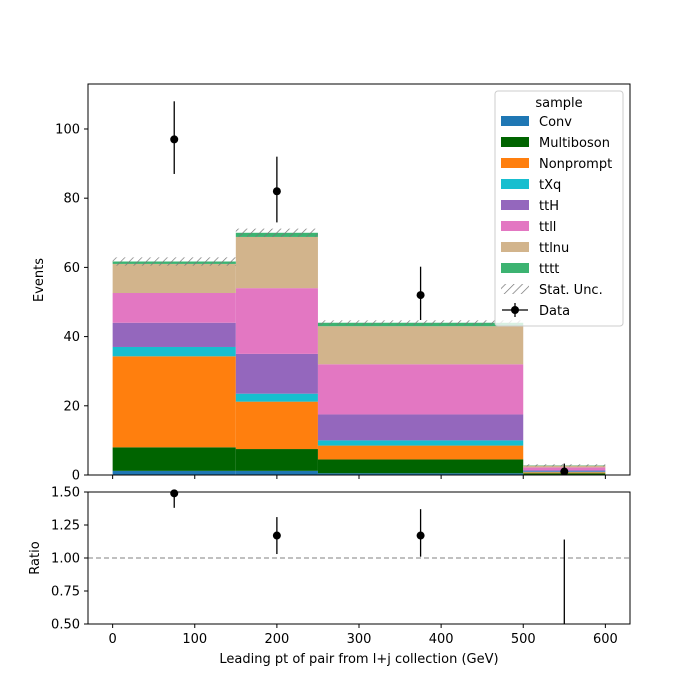 The height and width of the screenshot is (700, 700). What do you see at coordinates (515, 310) in the screenshot?
I see `legend-data-marker` at bounding box center [515, 310].